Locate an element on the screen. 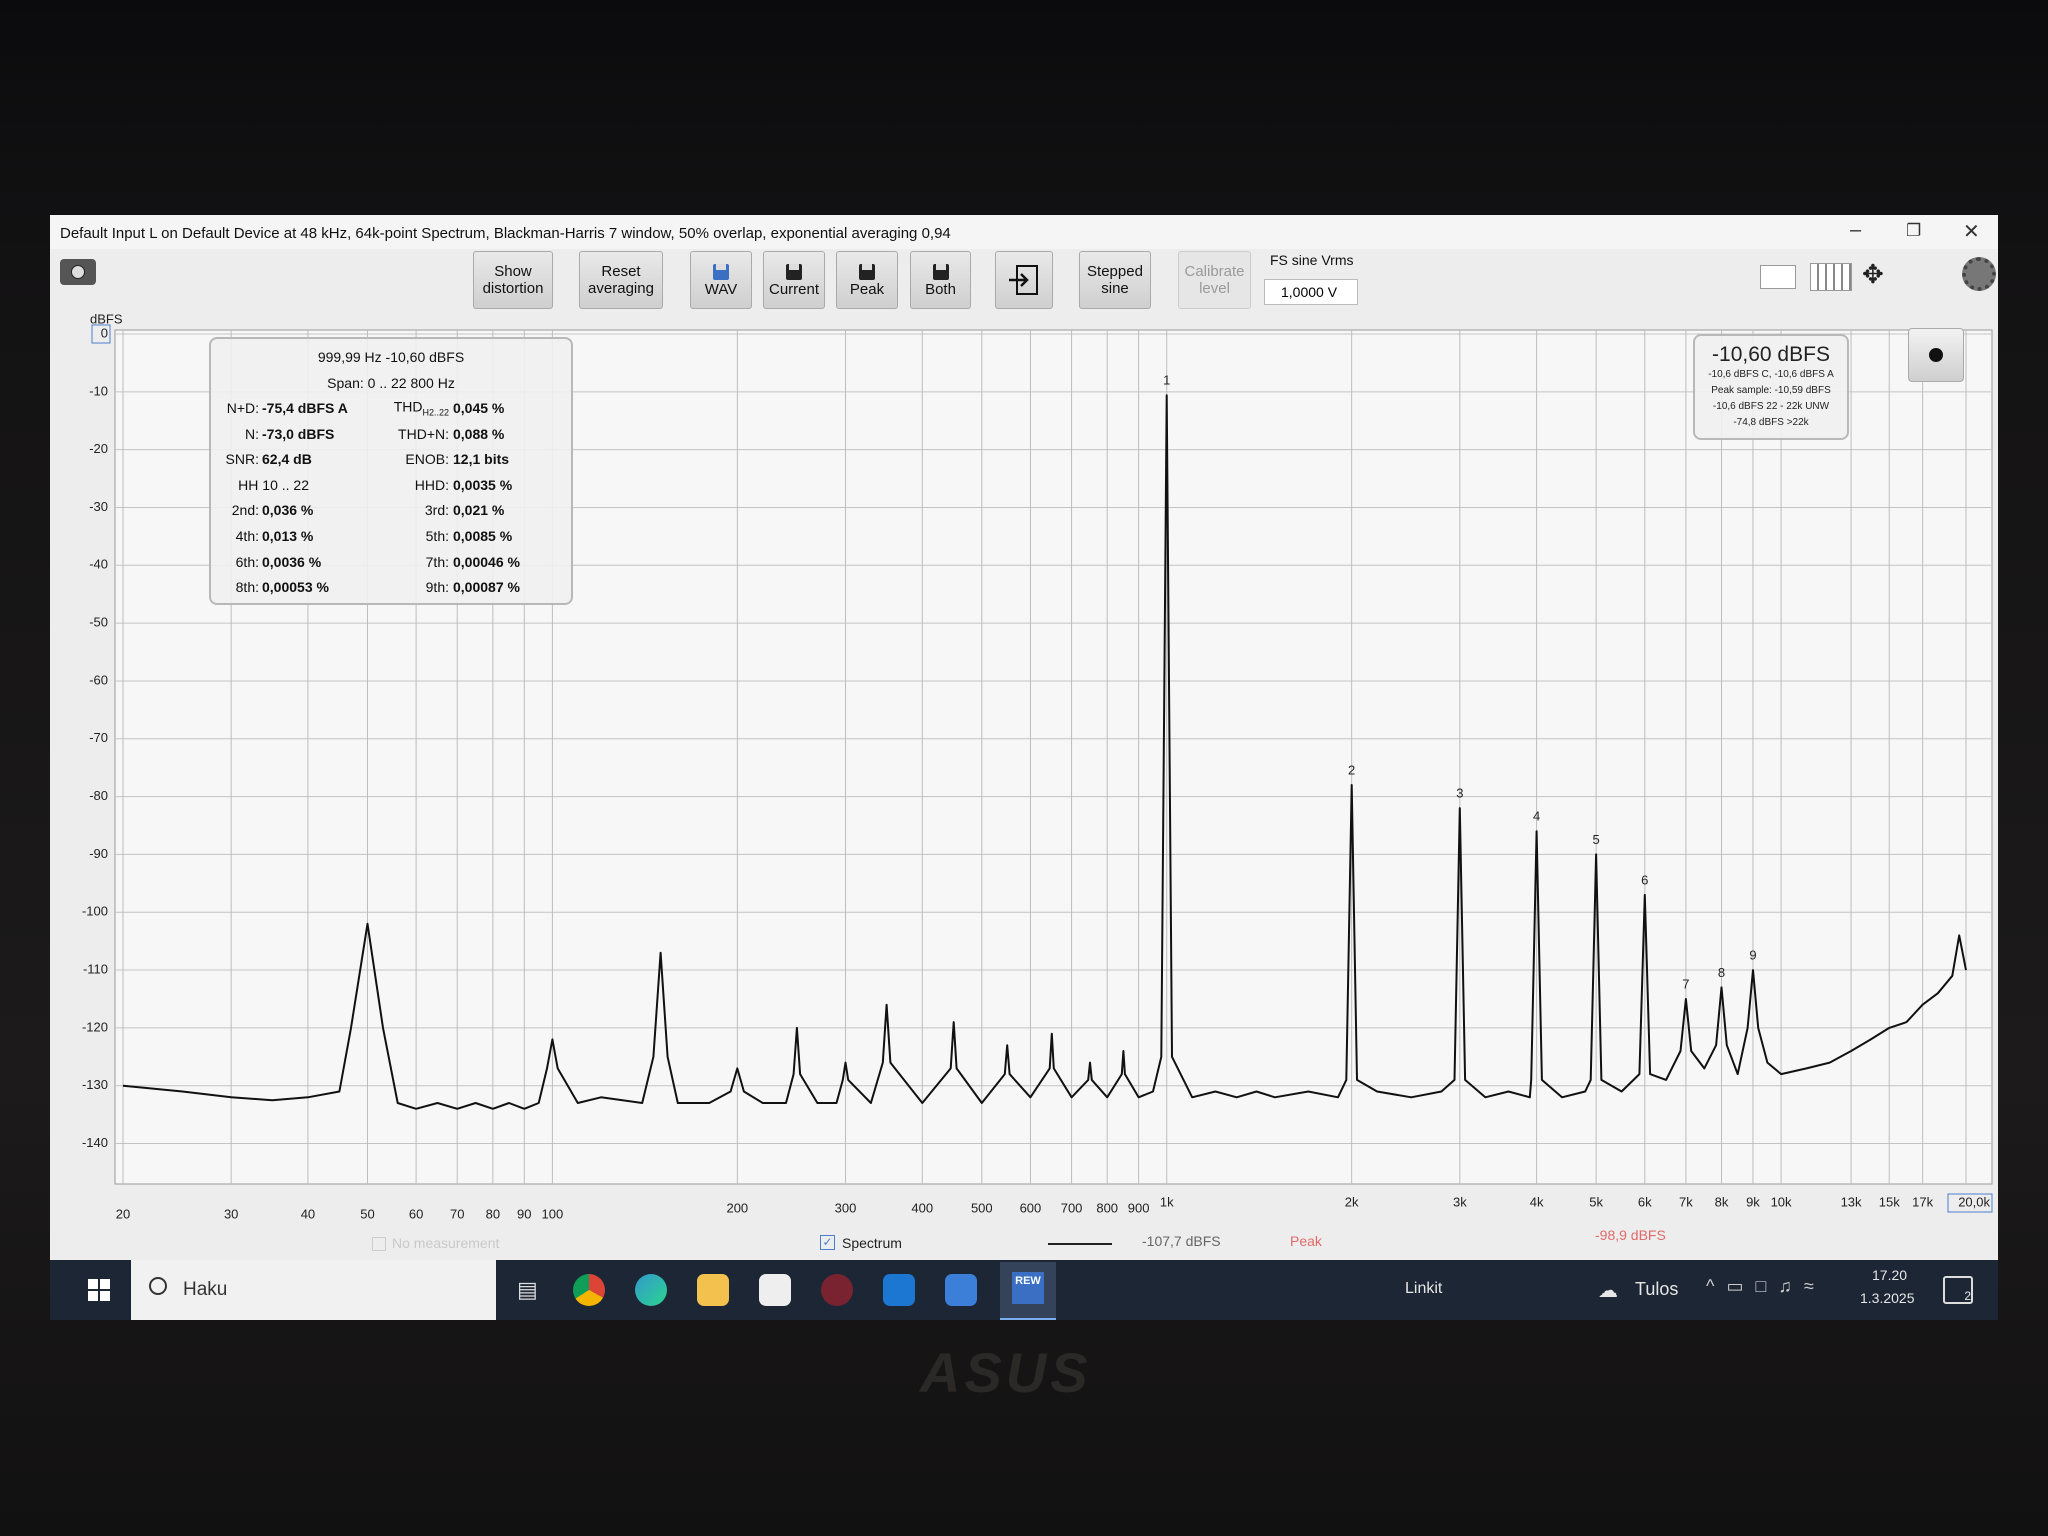 The image size is (2048, 1536). level-main: -10,60 dBFS is located at coordinates (1771, 354).